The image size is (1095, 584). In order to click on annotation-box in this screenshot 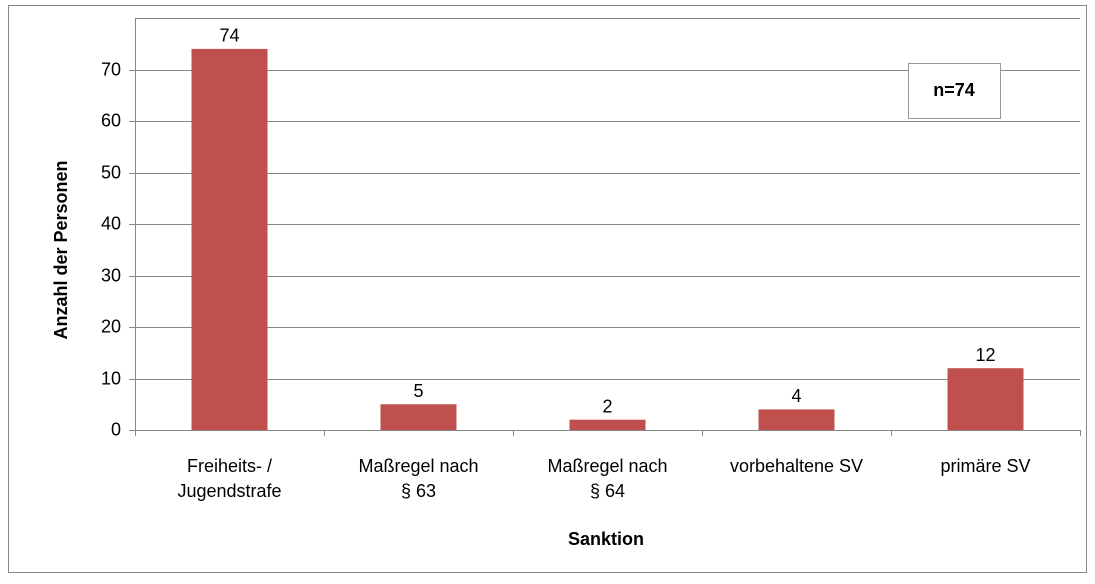, I will do `click(954, 91)`.